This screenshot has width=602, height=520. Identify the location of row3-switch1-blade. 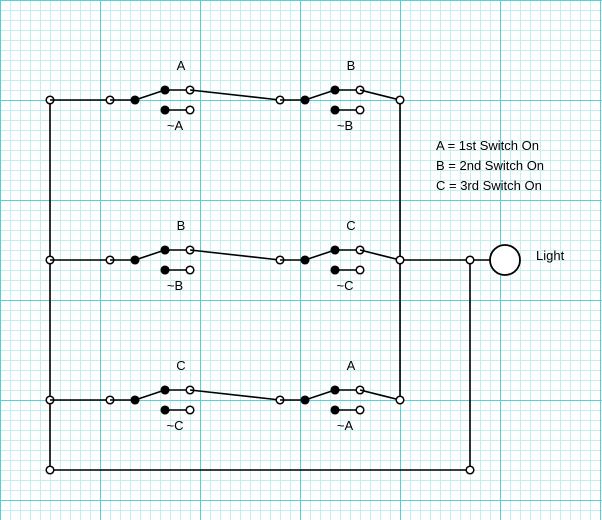
(150, 395).